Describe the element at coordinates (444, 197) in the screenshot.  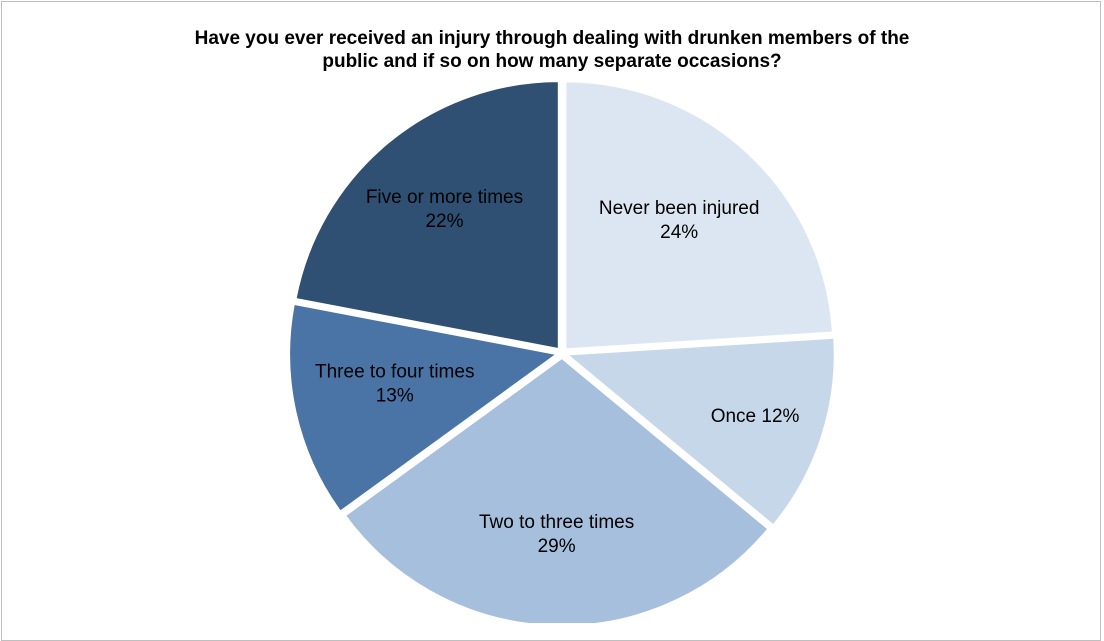
I see `pie-label-line: Five or more times` at that location.